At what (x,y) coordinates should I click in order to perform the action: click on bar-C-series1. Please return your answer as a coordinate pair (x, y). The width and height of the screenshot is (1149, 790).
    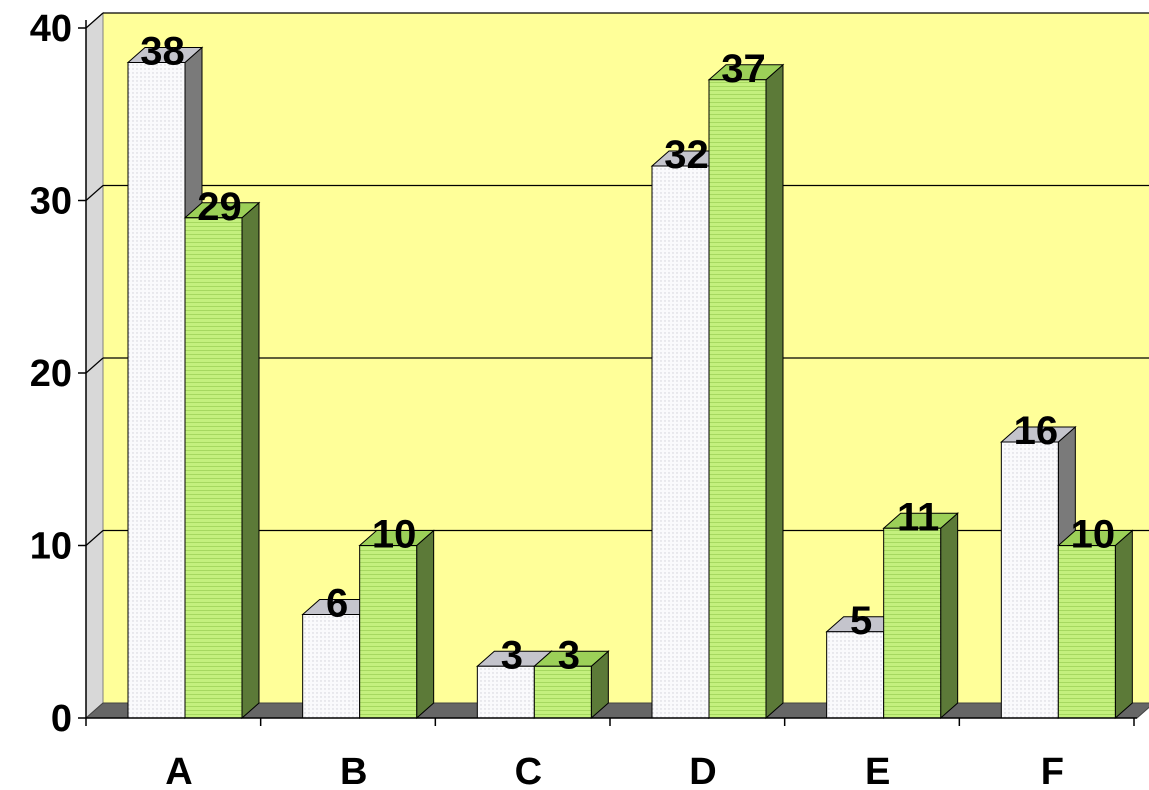
    Looking at the image, I should click on (505, 692).